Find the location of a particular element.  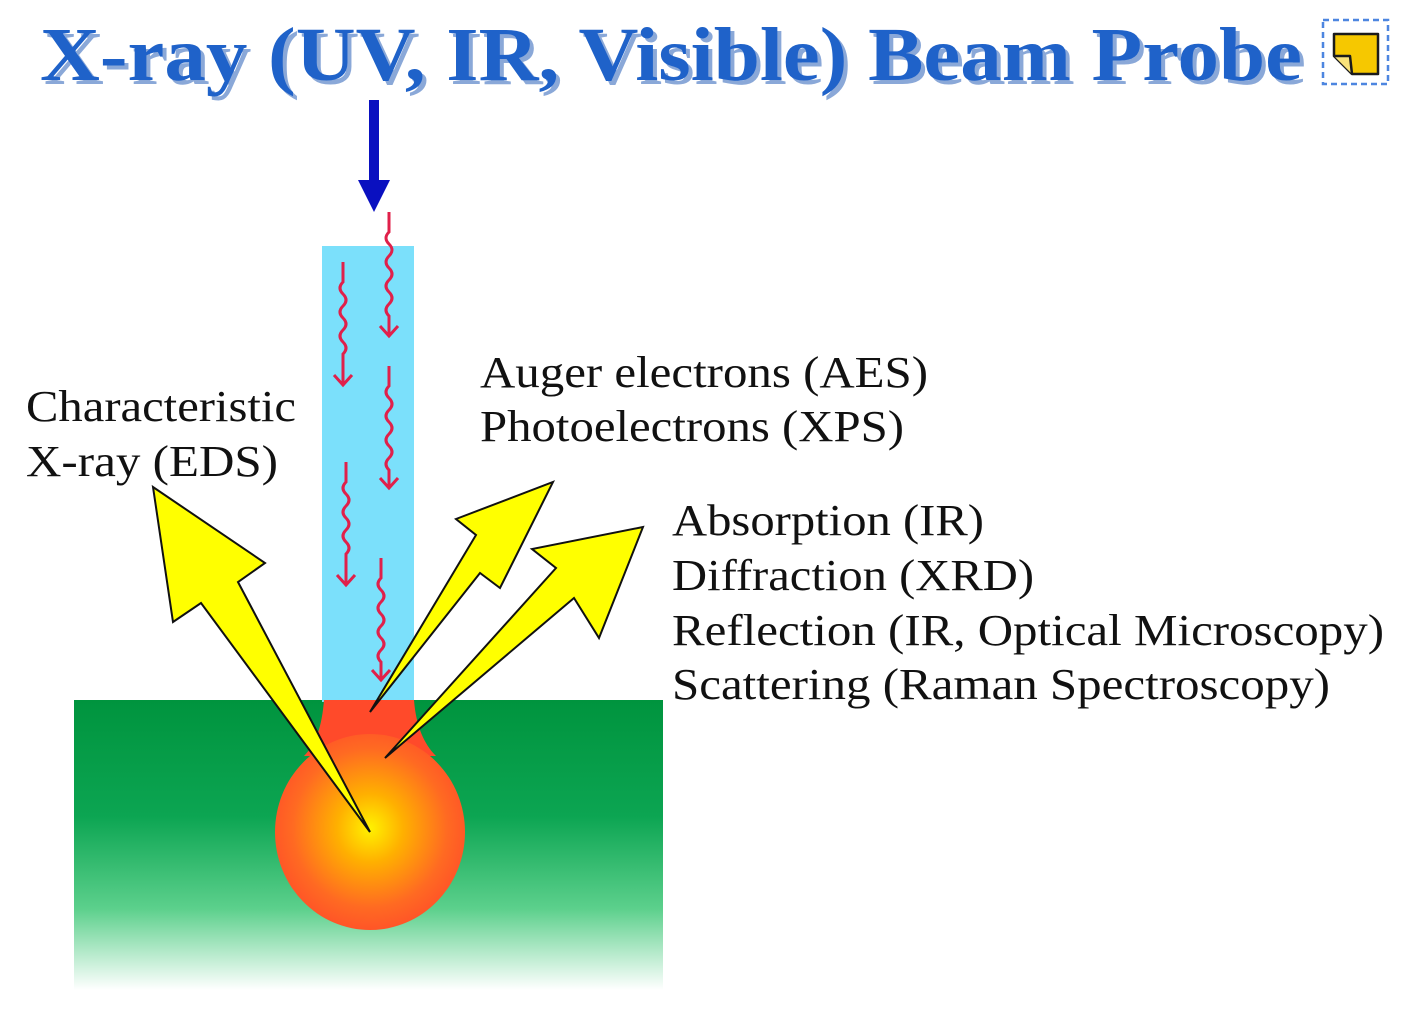

svg-text:X-ray (UV, IR, Visible) Beam P: X-ray (UV, IR, Visible) Beam Probe is located at coordinates (675, 59).